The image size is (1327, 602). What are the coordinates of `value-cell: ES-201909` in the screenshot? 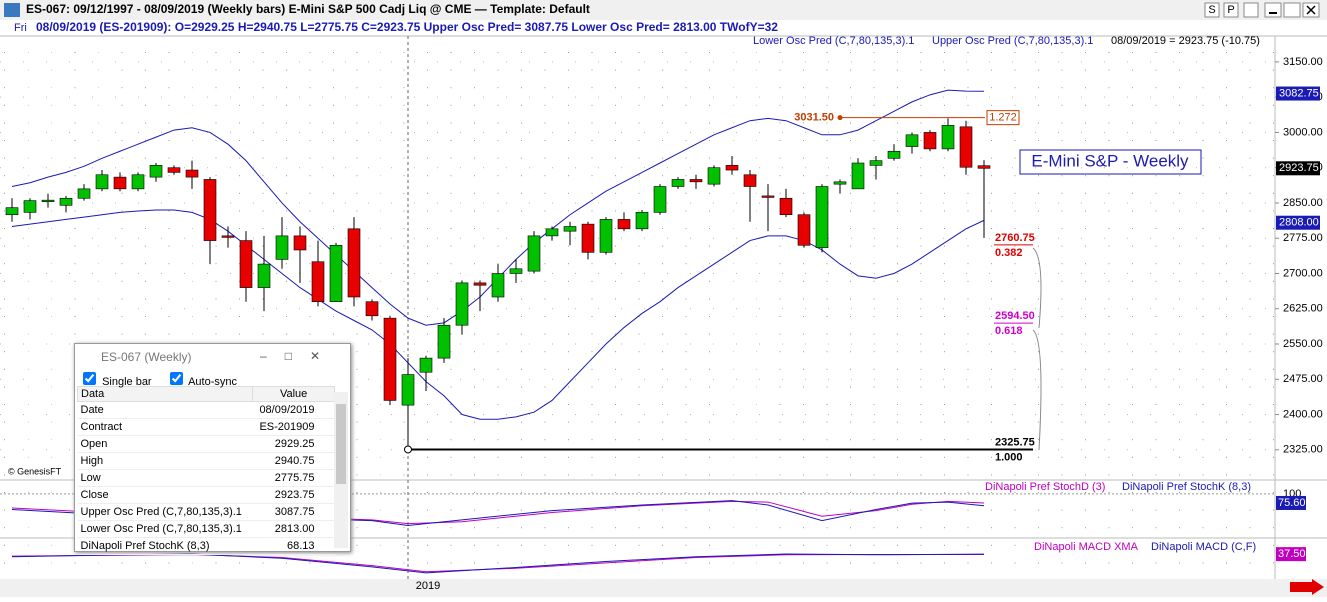 It's located at (293, 427).